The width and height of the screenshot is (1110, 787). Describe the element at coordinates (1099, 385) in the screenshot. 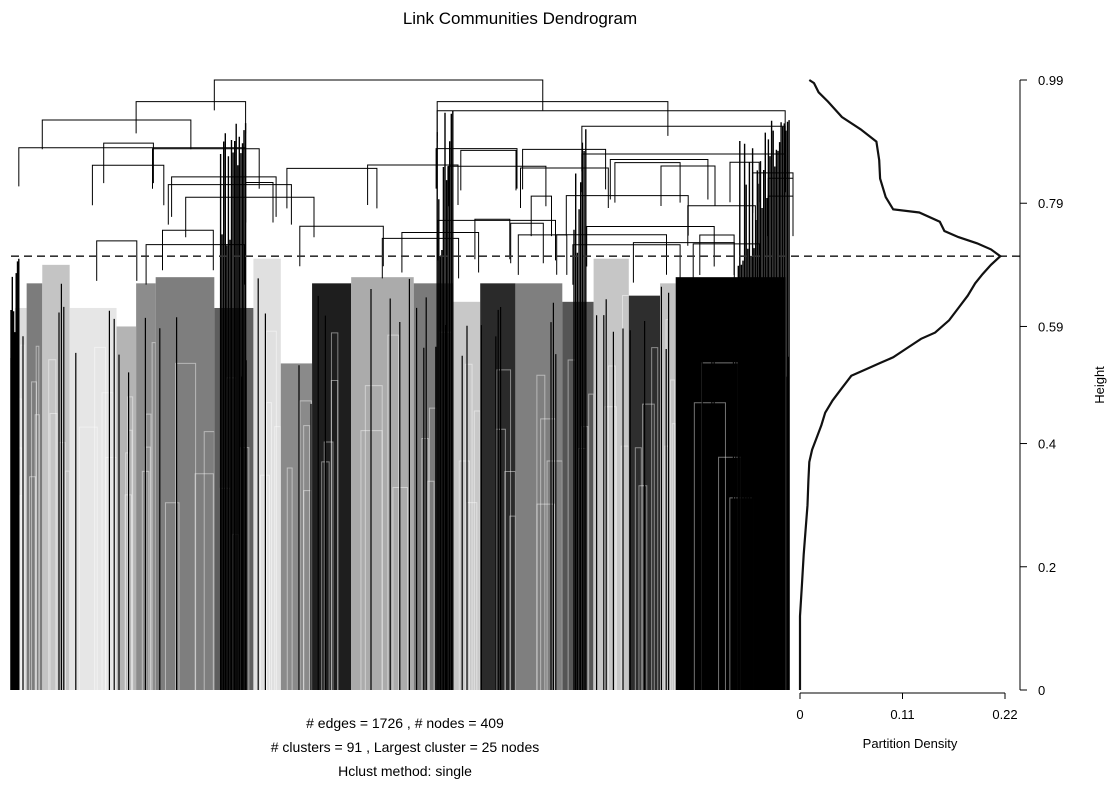

I see `y-axis-label: Height` at that location.